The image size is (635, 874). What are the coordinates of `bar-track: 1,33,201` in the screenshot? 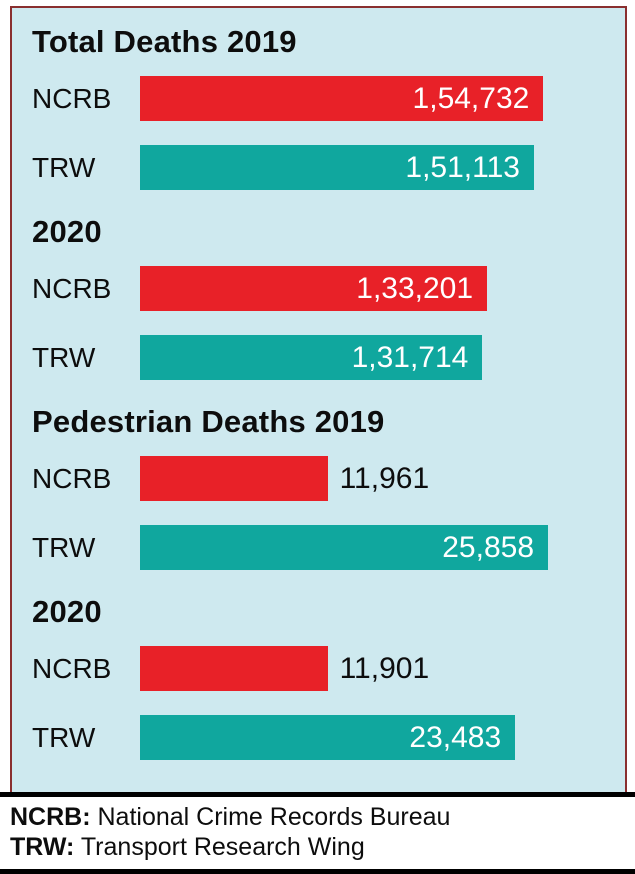 It's located at (374, 288).